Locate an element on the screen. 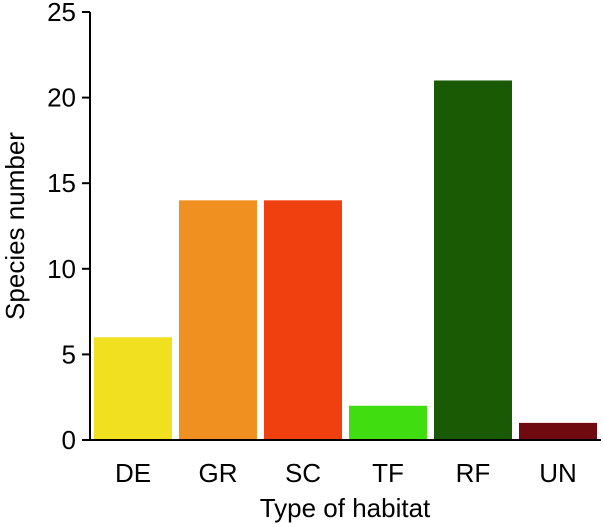 Image resolution: width=603 pixels, height=527 pixels. y-tick-label: 25 is located at coordinates (61, 13).